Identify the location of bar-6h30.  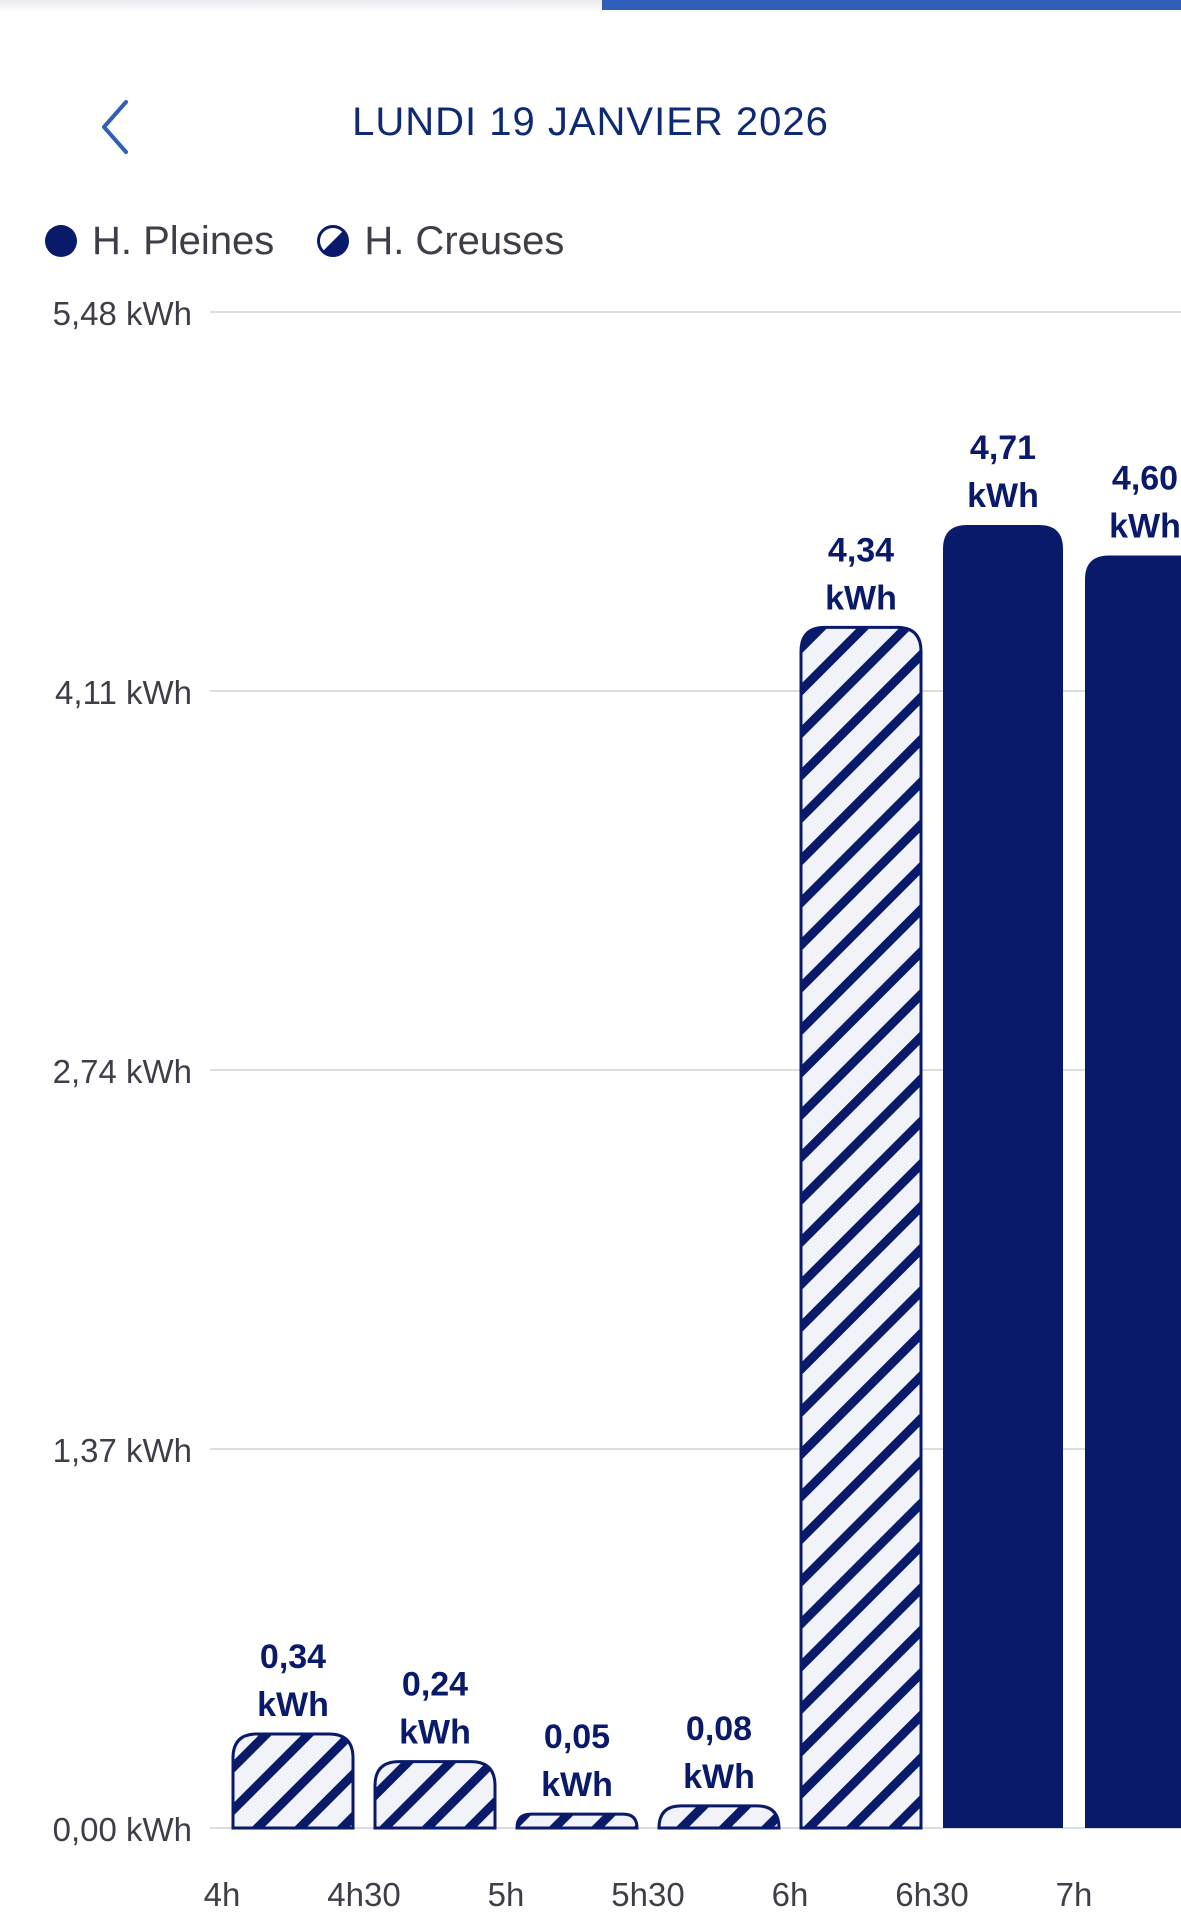
(1003, 1176).